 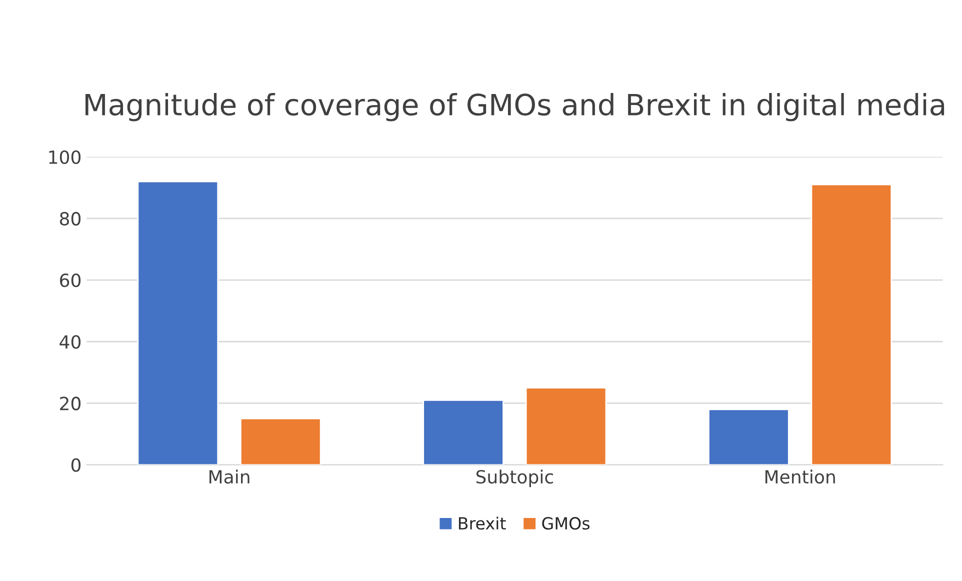 What do you see at coordinates (566, 523) in the screenshot?
I see `legend-label: GMOs` at bounding box center [566, 523].